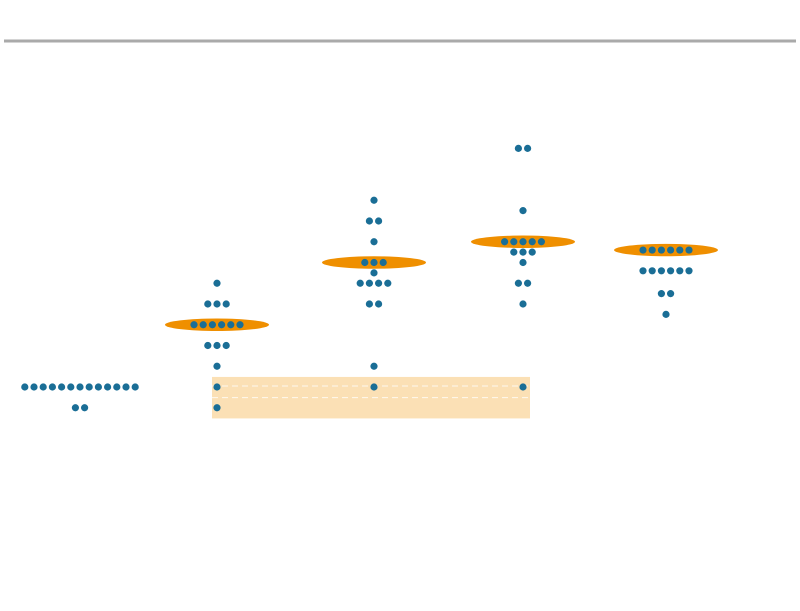  I want to click on median-layer, so click(441, 283).